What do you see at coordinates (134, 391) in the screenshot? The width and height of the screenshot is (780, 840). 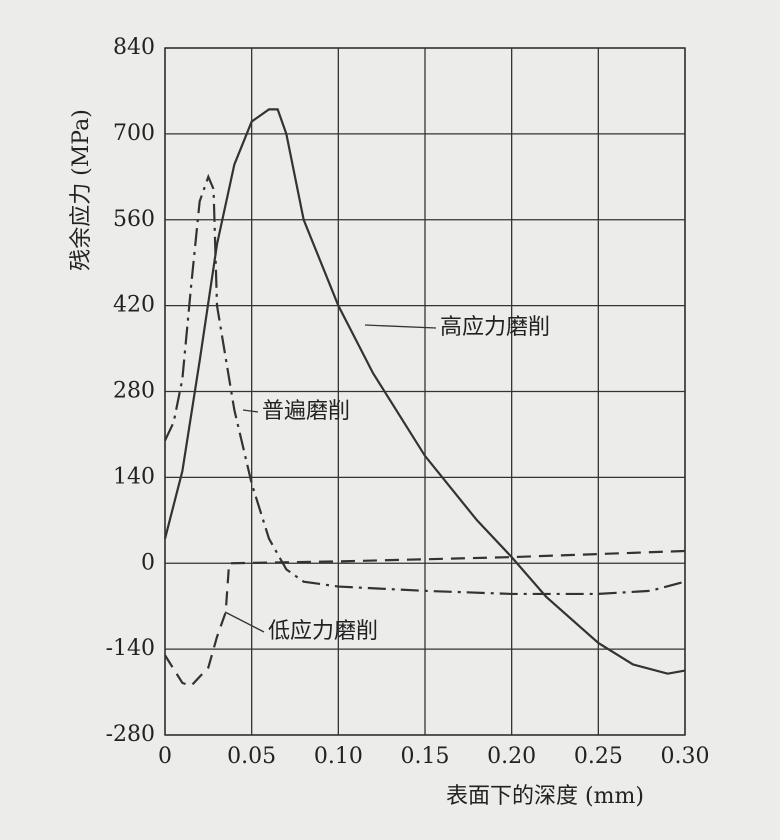 I see `y-tick-label: 280` at bounding box center [134, 391].